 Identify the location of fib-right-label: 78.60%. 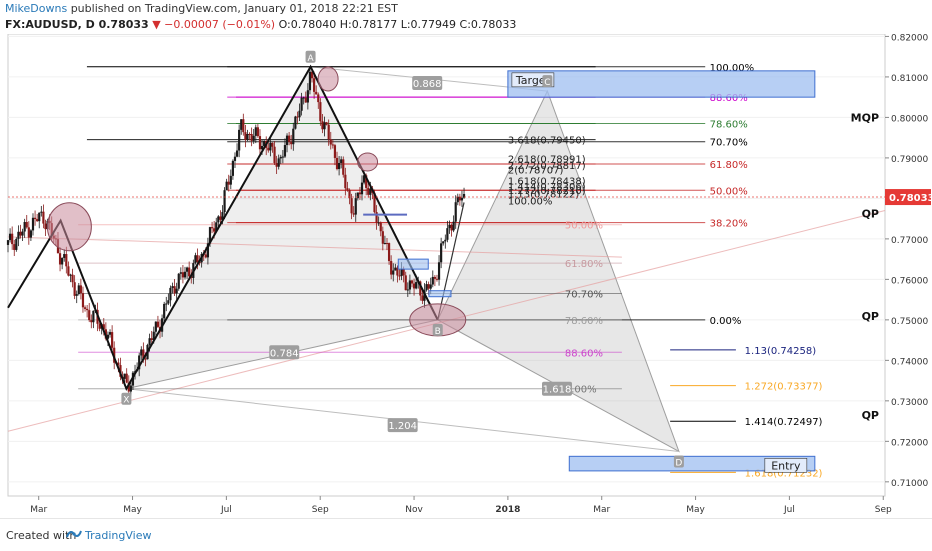
(729, 124).